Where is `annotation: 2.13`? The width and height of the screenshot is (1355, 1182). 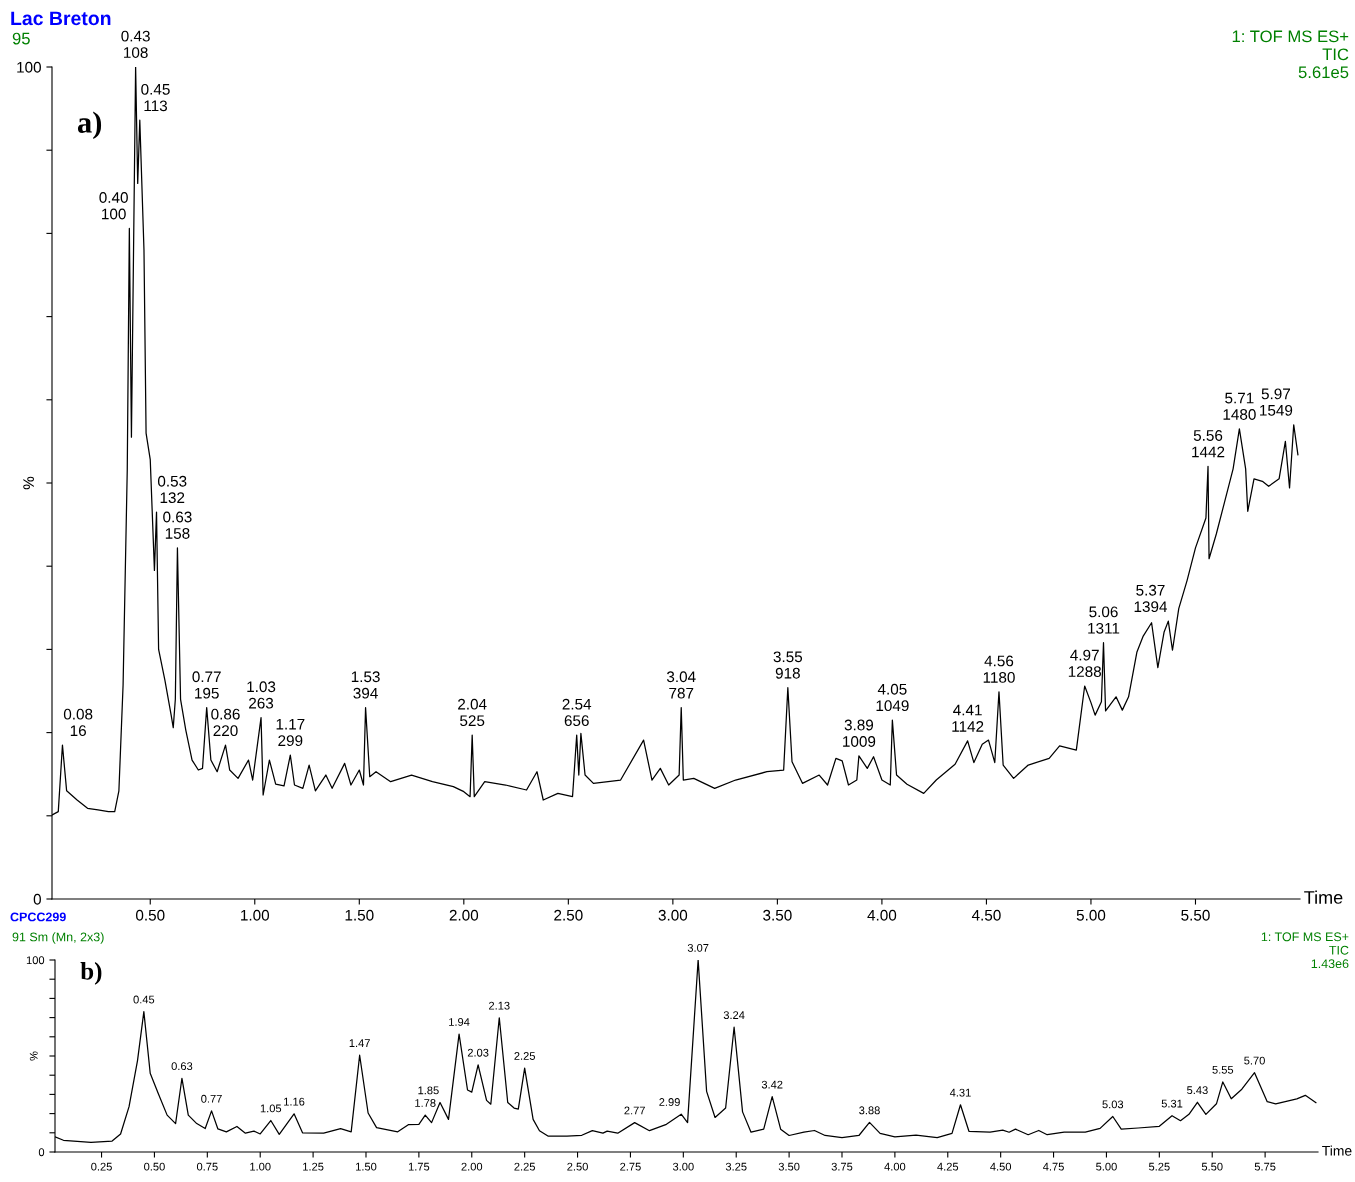 annotation: 2.13 is located at coordinates (499, 1005).